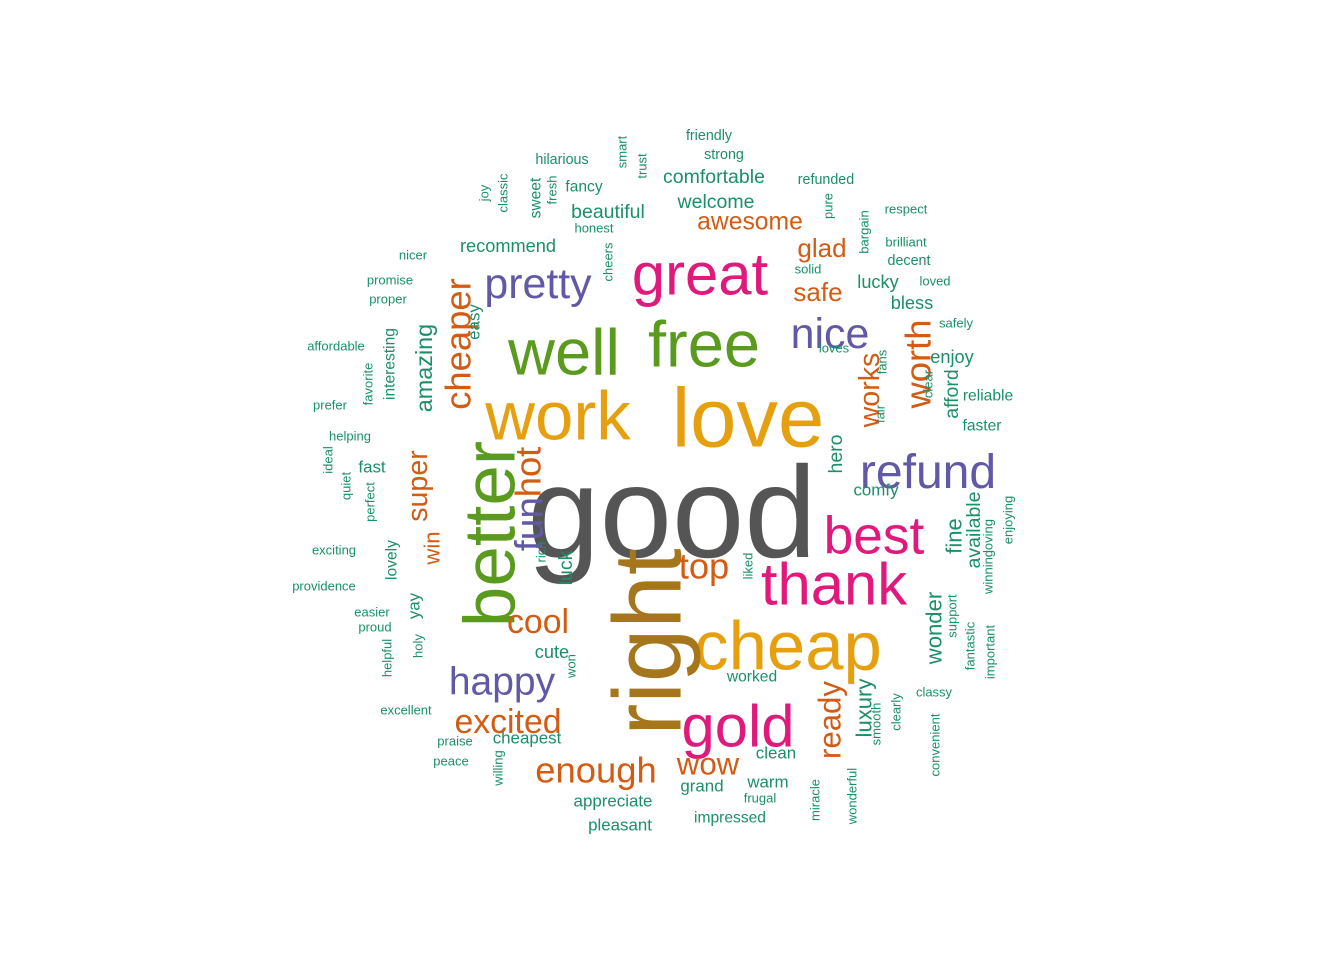 Image resolution: width=1344 pixels, height=960 pixels. What do you see at coordinates (952, 357) in the screenshot?
I see `word-enjoy: enjoy` at bounding box center [952, 357].